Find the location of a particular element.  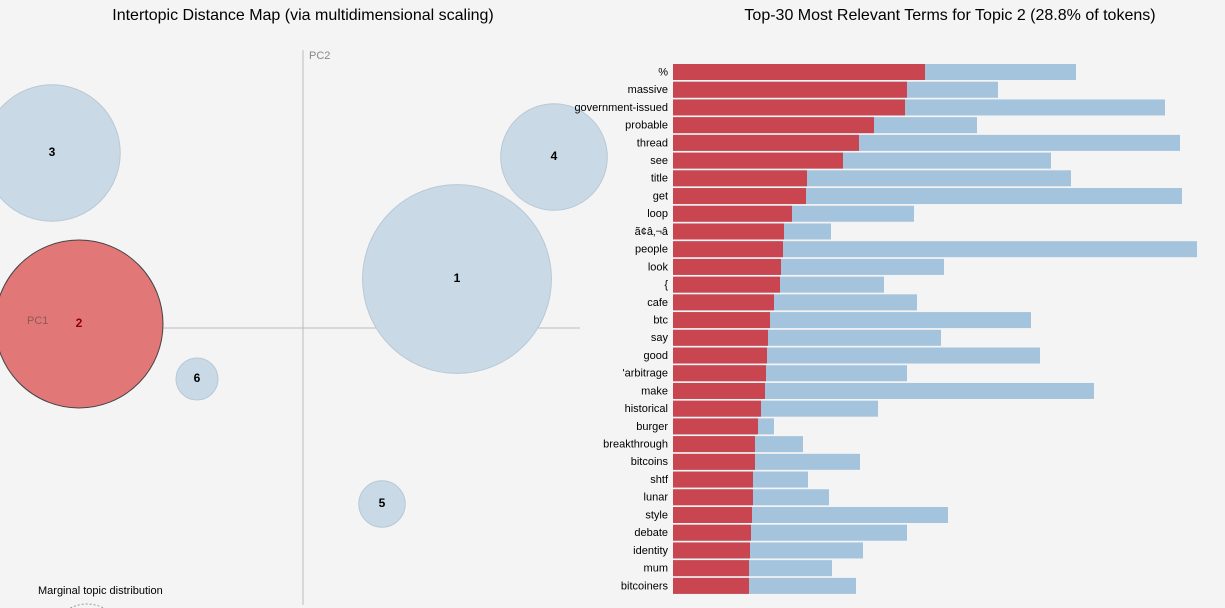

term-label: { is located at coordinates (666, 285).